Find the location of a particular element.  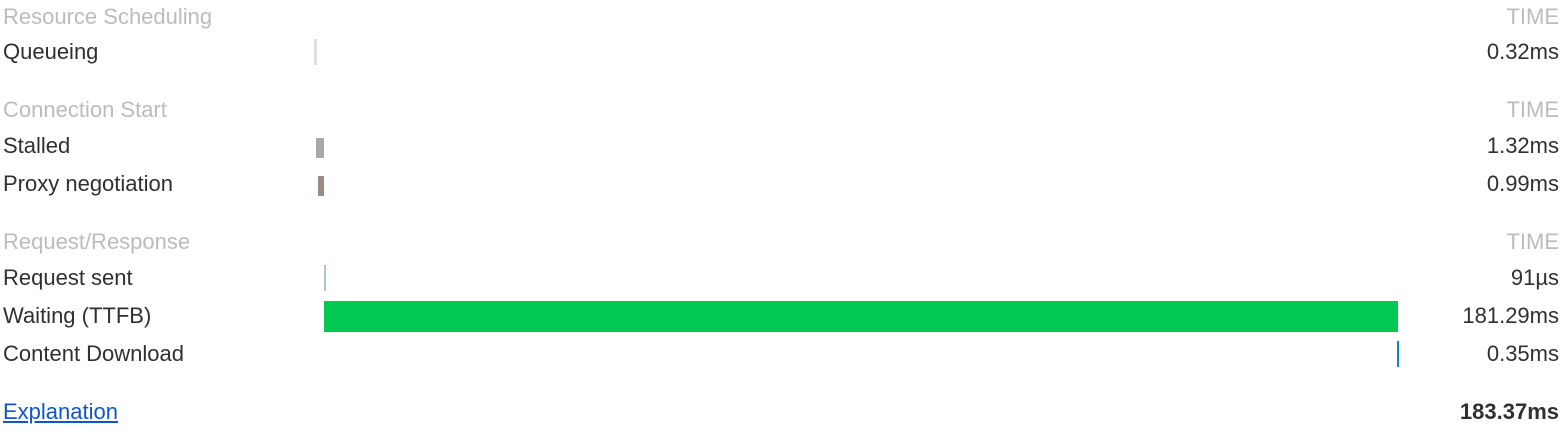

request-response-header: Request/Response TIME is located at coordinates (782, 242).